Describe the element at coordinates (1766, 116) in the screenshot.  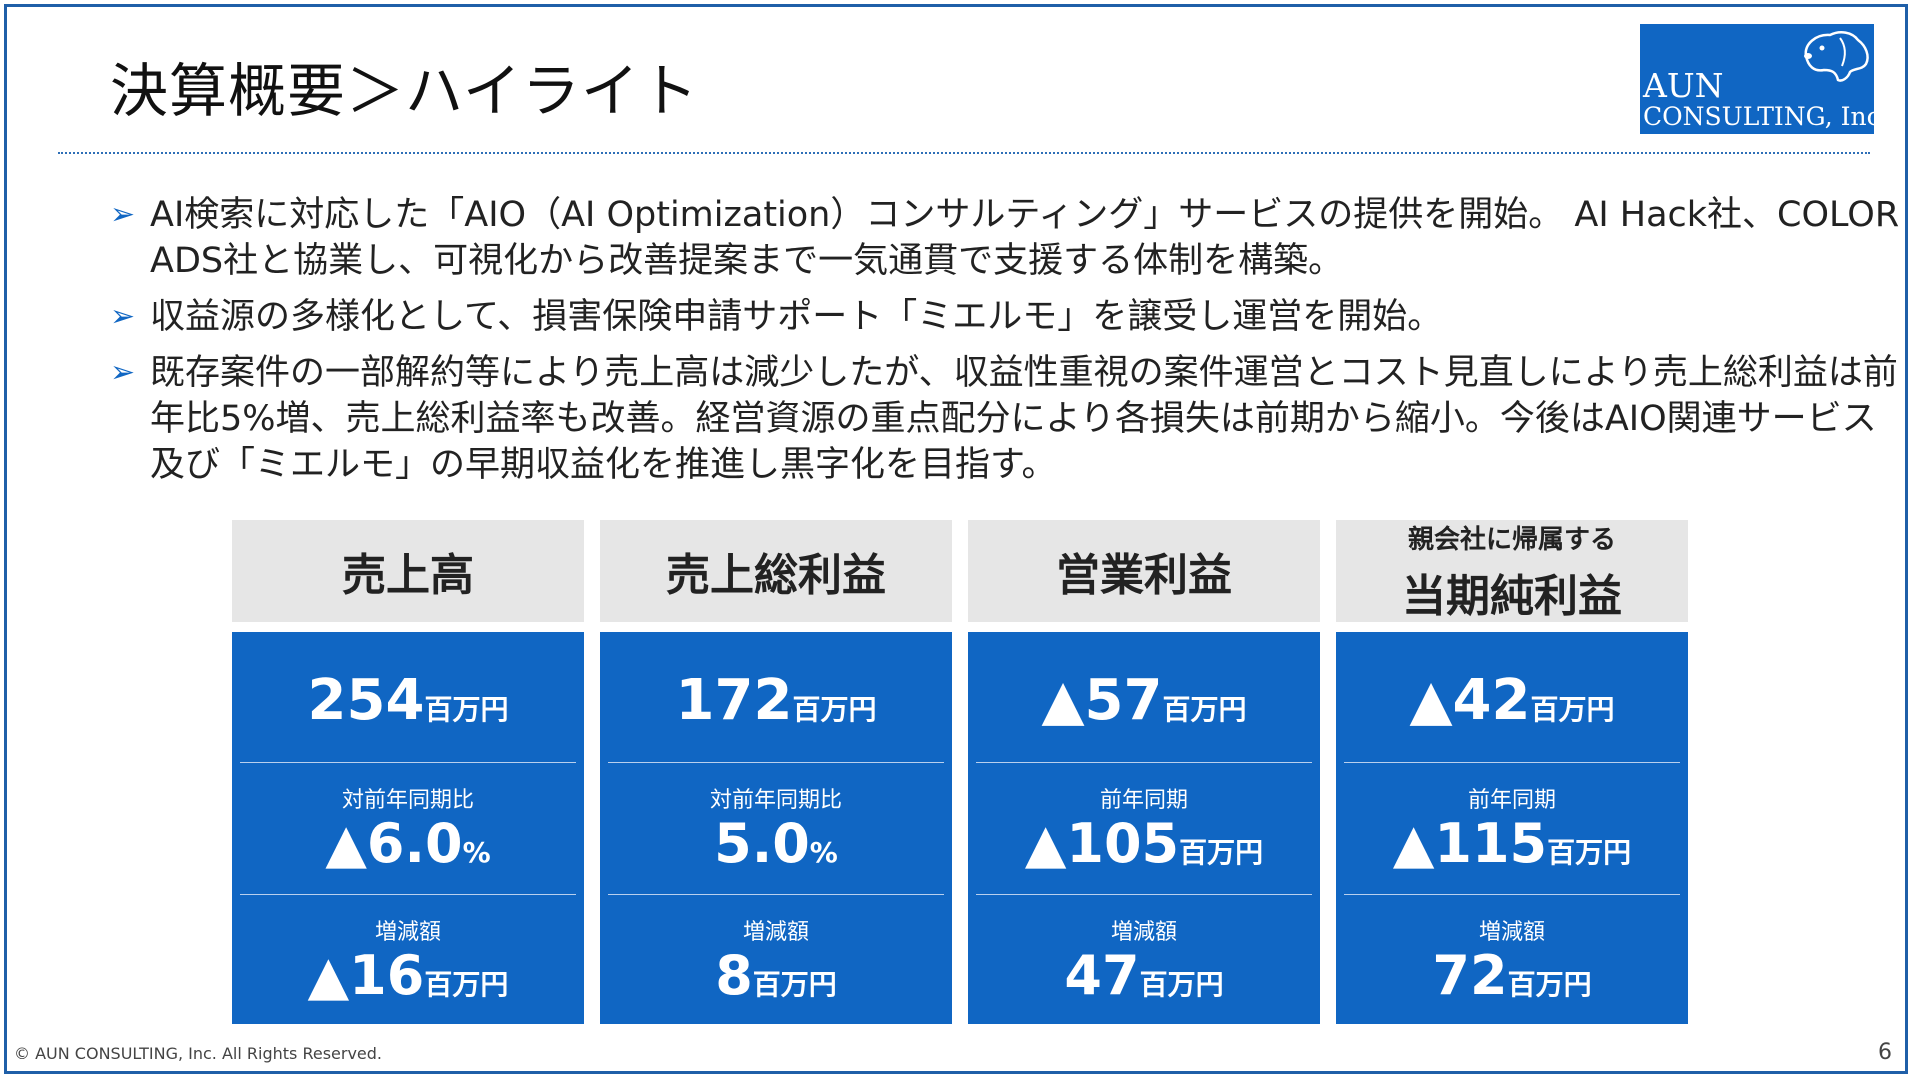
I see `logo-line2: CONSULTING, Inc.` at that location.